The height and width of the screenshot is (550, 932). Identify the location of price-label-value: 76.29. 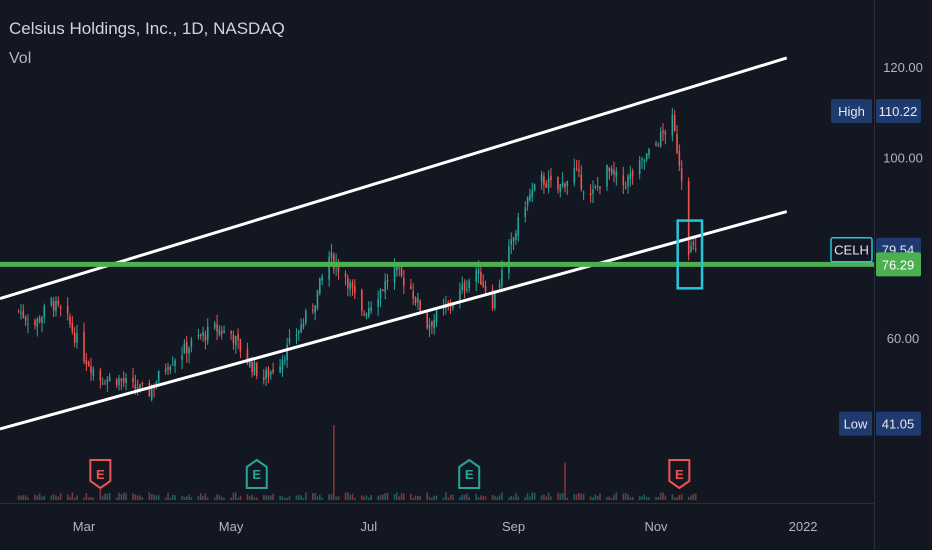
(898, 264).